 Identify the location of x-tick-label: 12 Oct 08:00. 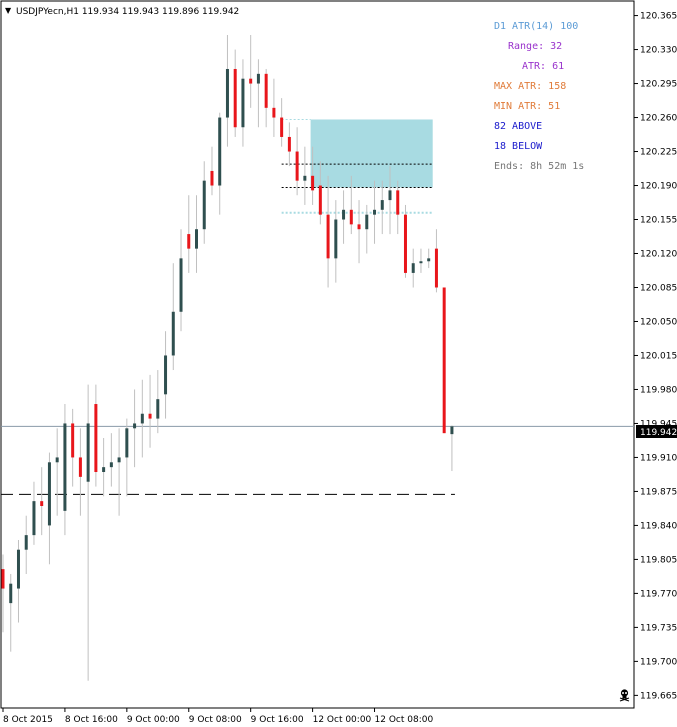
(404, 720).